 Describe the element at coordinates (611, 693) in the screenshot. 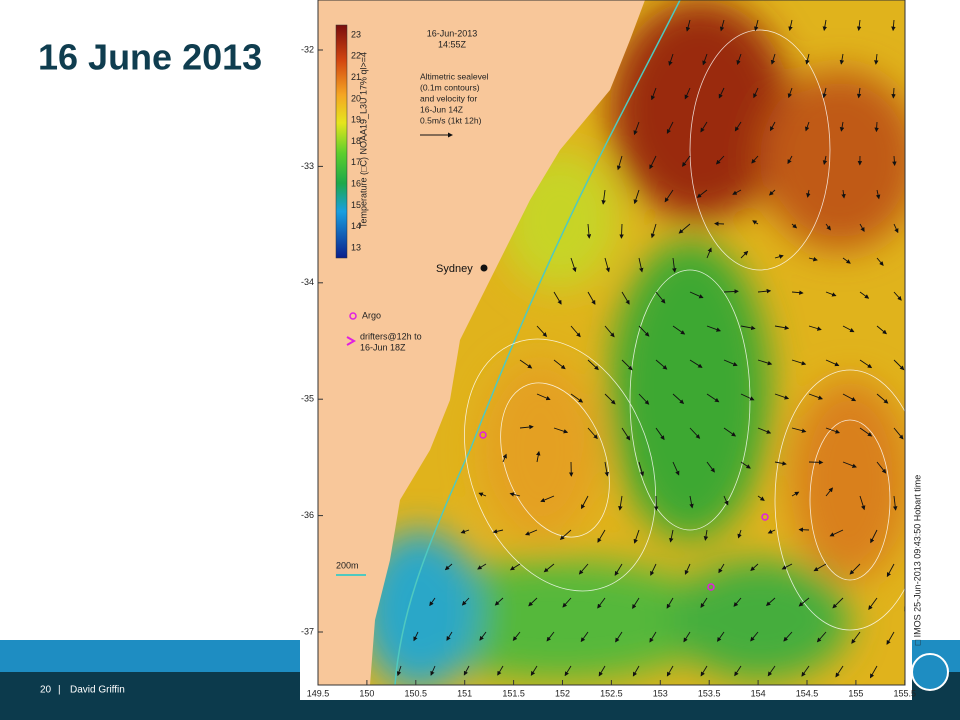

I see `lon-label: 152.5` at that location.